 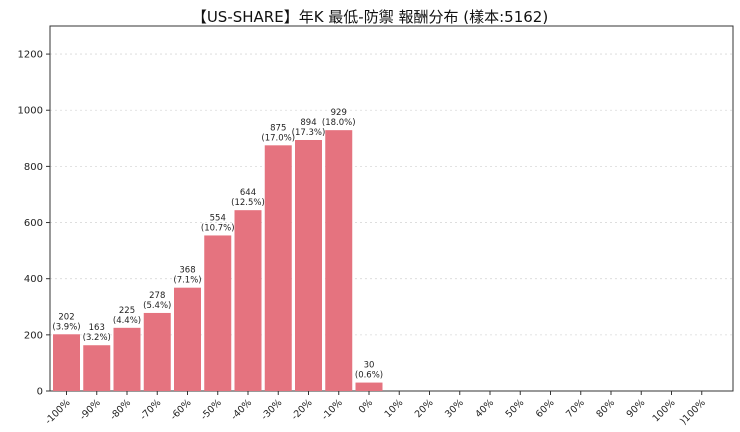 What do you see at coordinates (33, 167) in the screenshot?
I see `y-tick-label: 800` at bounding box center [33, 167].